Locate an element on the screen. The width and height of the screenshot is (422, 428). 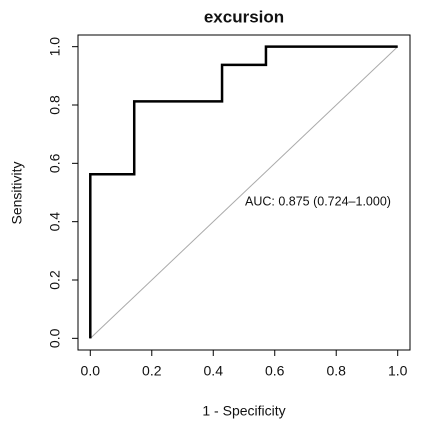
y-tick-label: 1.0 is located at coordinates (55, 47).